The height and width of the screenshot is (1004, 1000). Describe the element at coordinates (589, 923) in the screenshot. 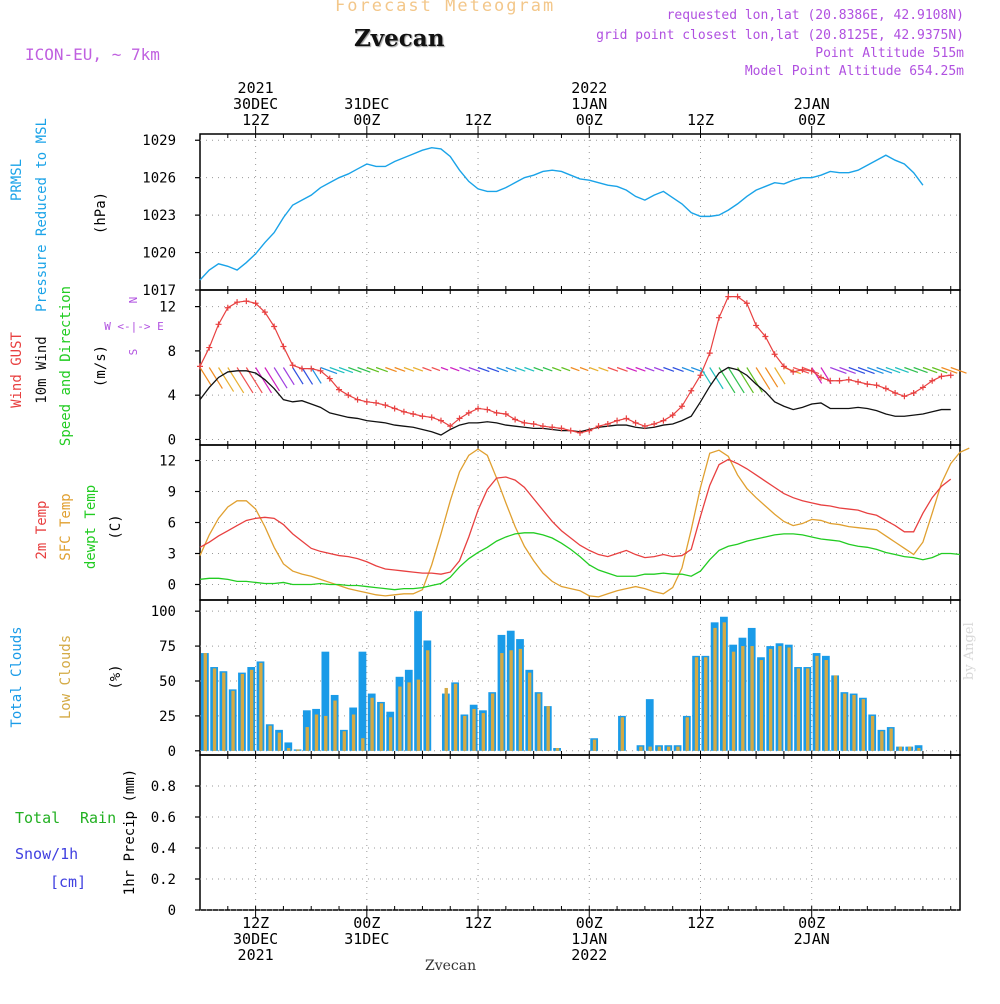

I see `bottom-axis-label: 00Z` at that location.